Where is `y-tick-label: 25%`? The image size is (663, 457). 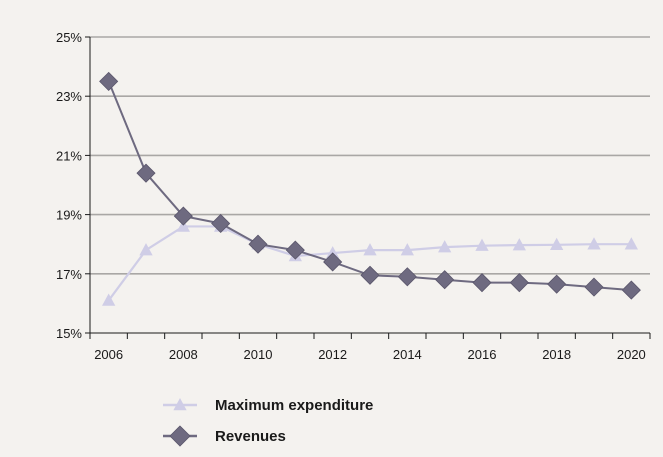
y-tick-label: 25% is located at coordinates (69, 37).